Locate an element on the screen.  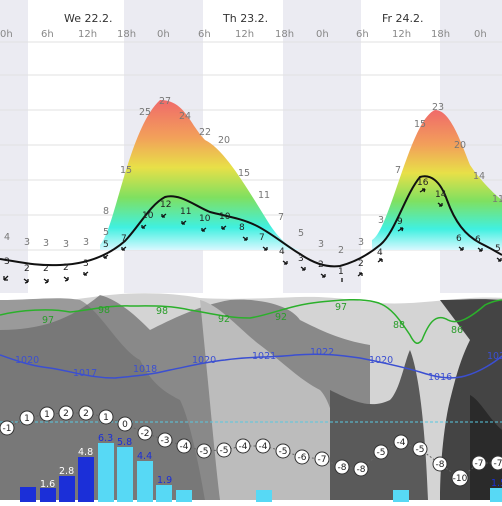
svg-text: 11 is located at coordinates (185, 212).